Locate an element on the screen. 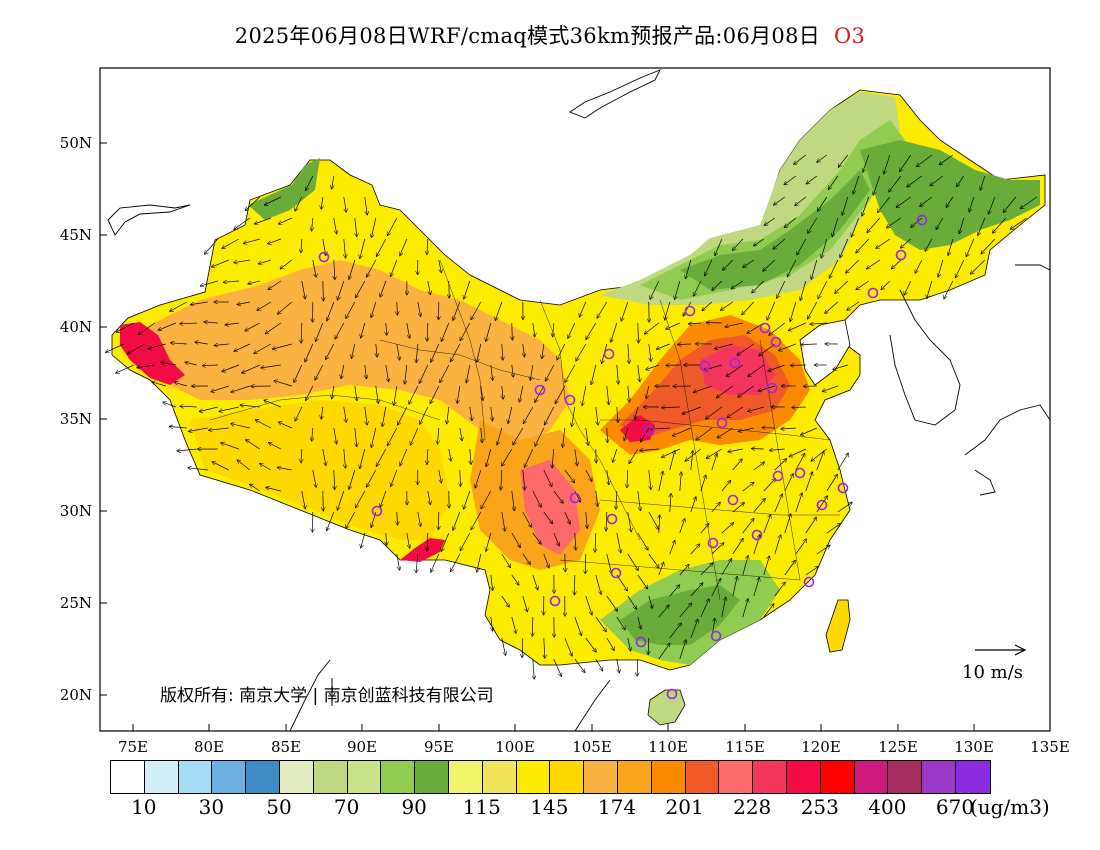 Image resolution: width=1100 pixels, height=850 pixels. hotspot-kashgar is located at coordinates (152, 353).